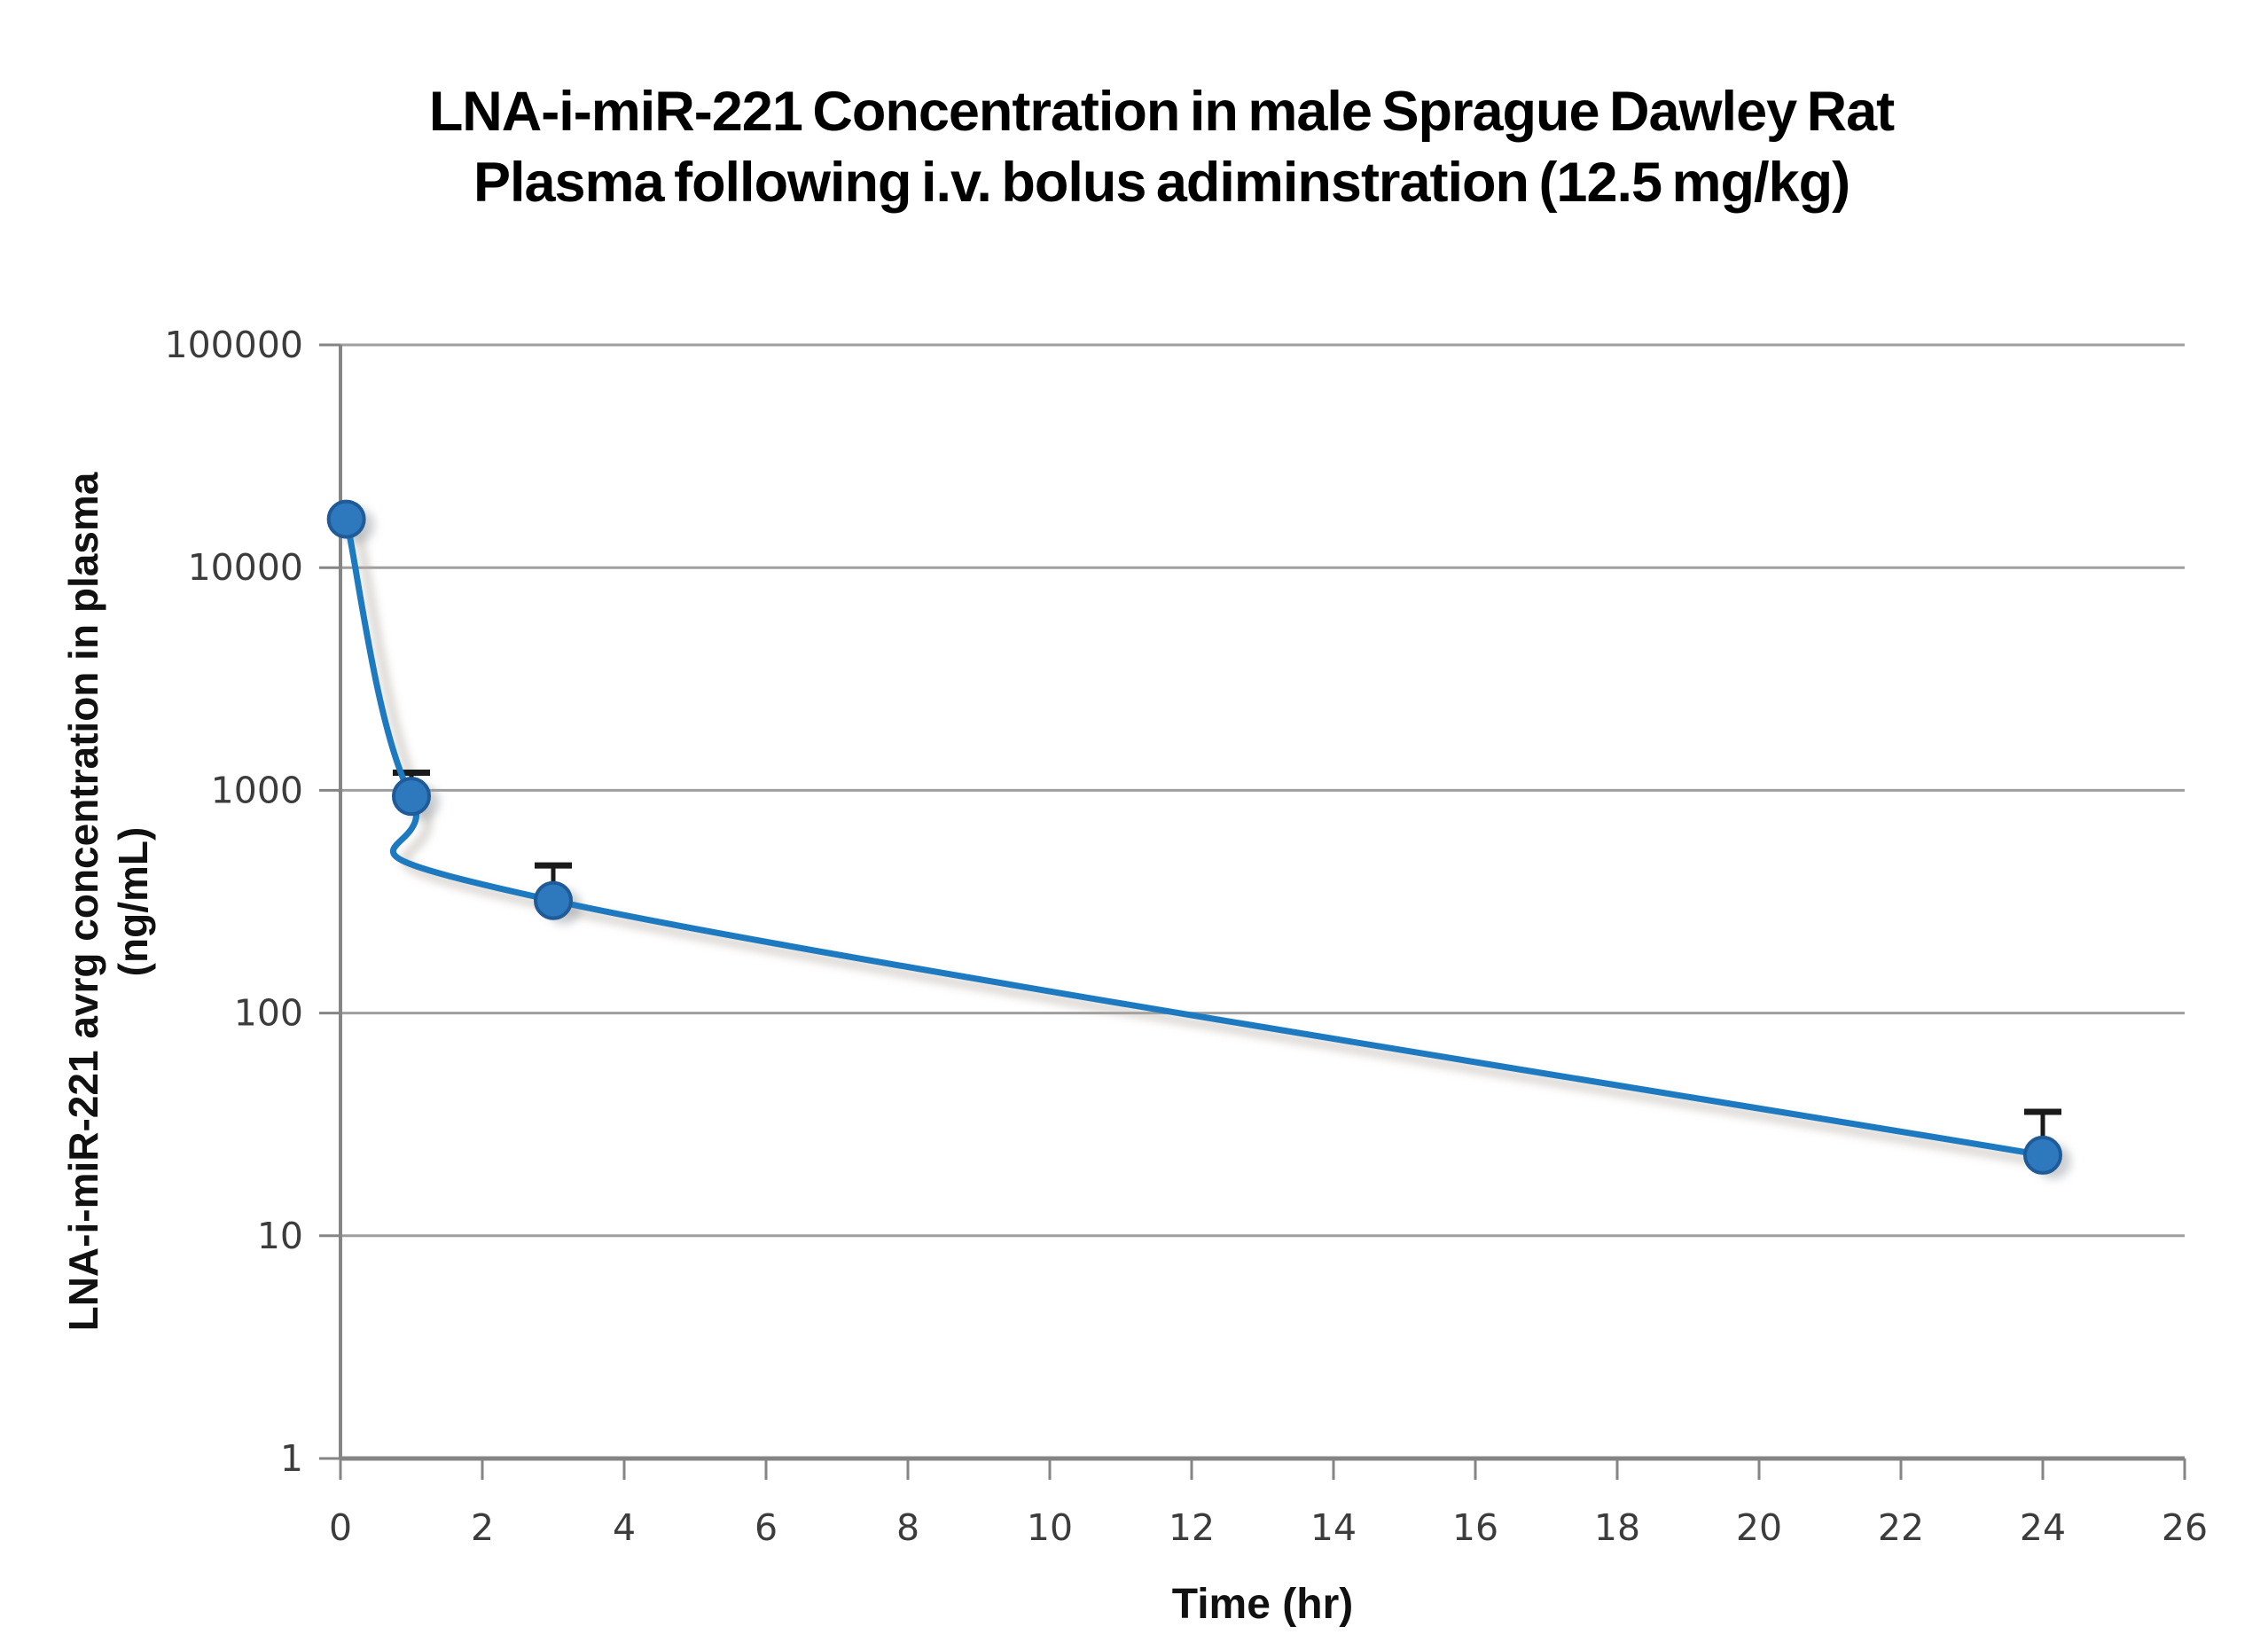  I want to click on x-tick-label: 2, so click(483, 1527).